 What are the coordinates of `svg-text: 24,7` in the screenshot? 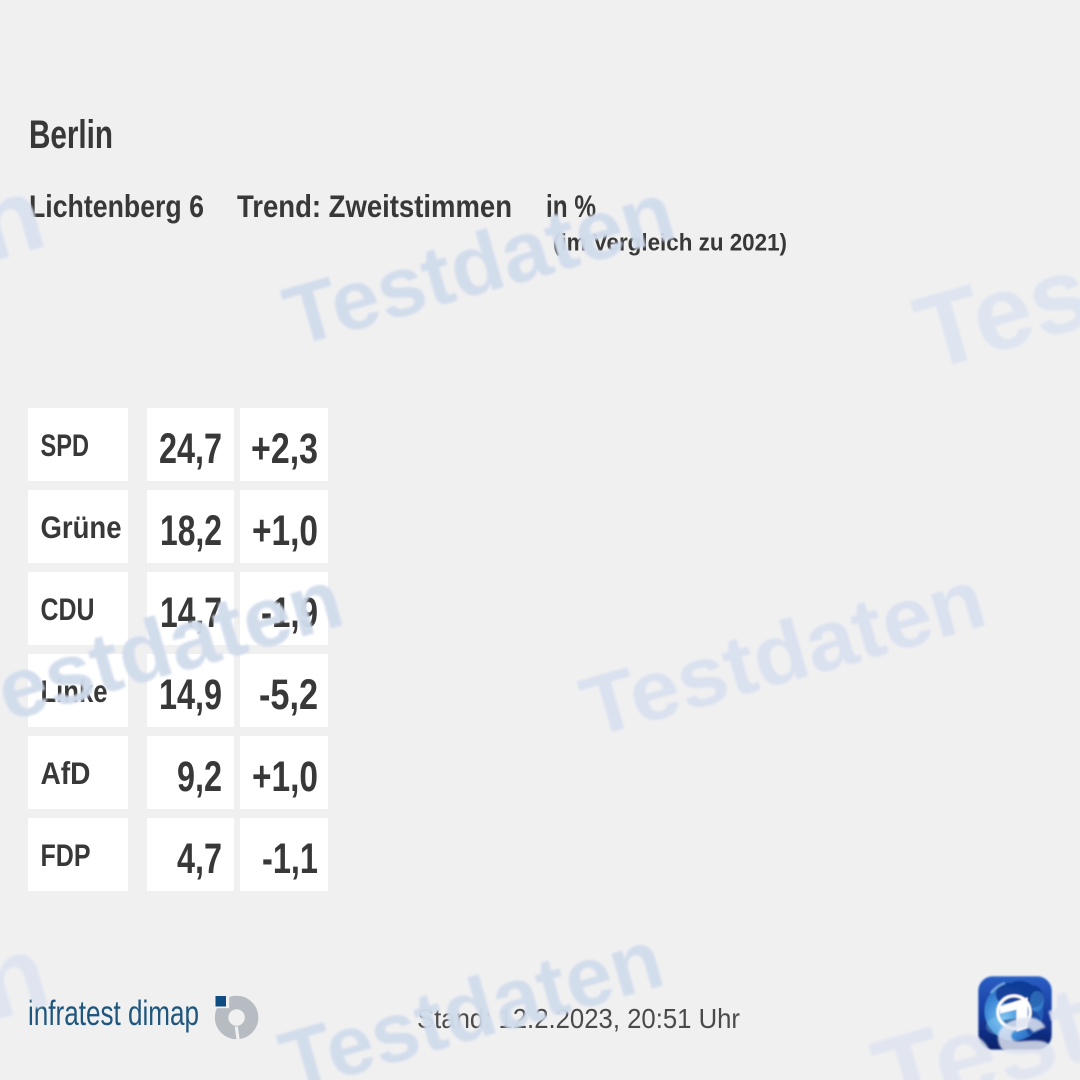 It's located at (190, 449).